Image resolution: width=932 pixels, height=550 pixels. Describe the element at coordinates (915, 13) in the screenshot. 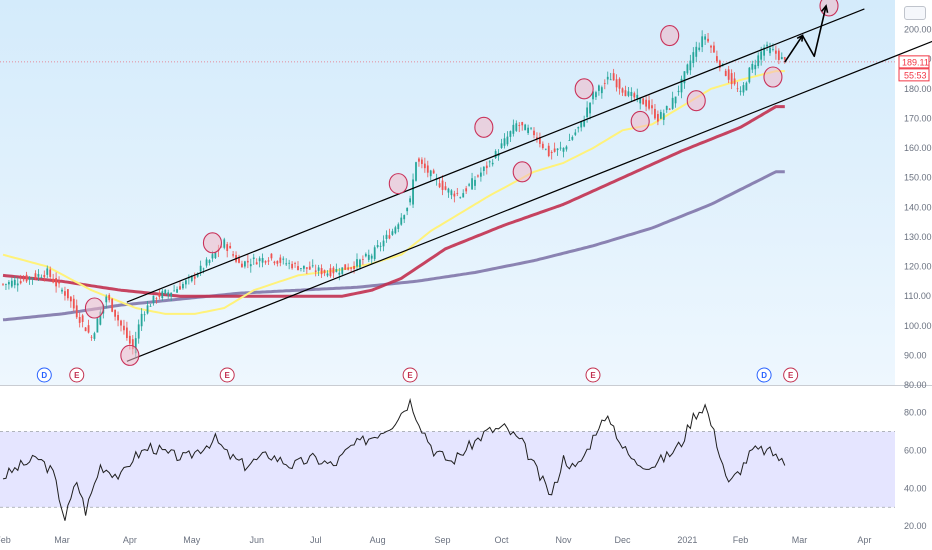

I see `chart-logo-badge` at that location.